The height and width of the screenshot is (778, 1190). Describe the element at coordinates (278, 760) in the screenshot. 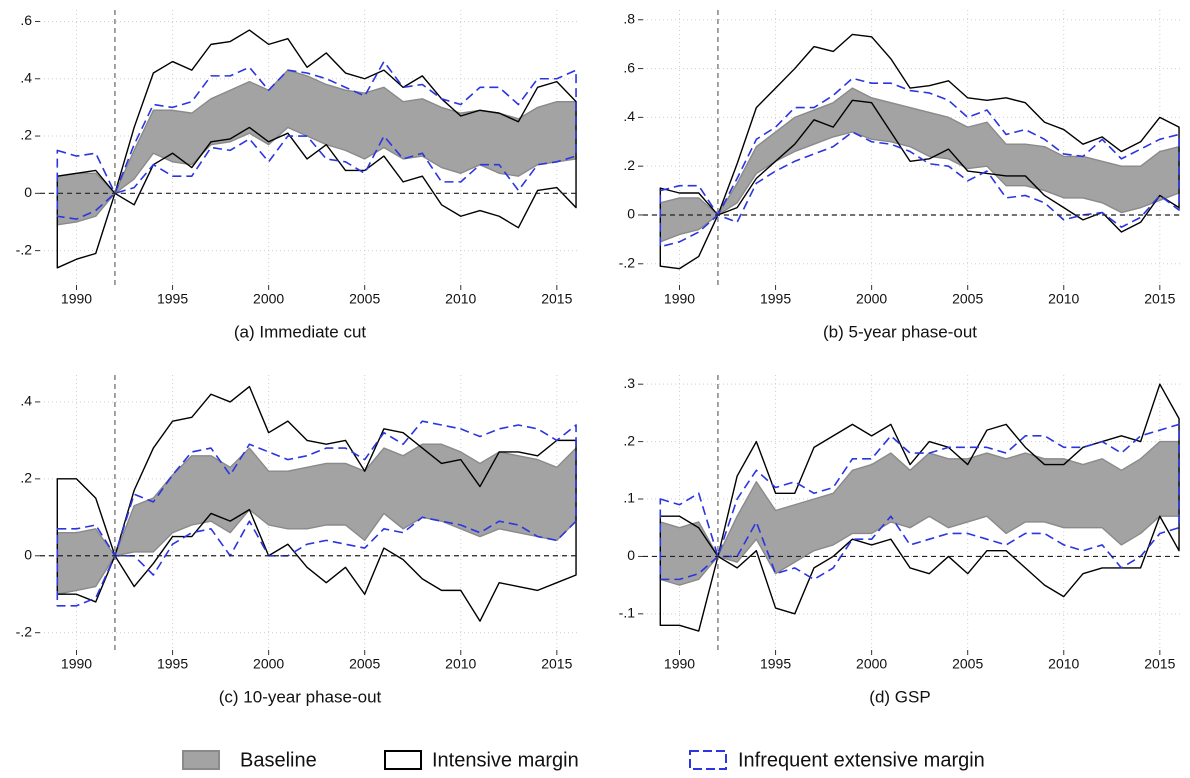

I see `legend-label: Baseline` at that location.